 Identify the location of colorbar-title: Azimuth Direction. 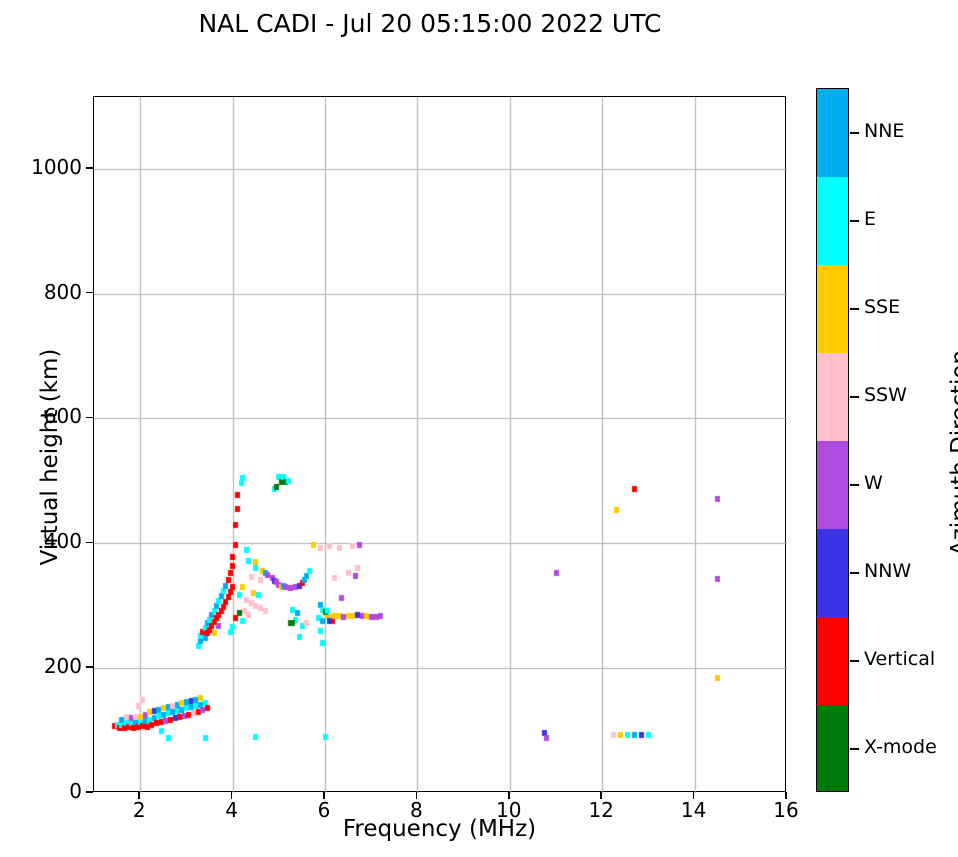
(952, 453).